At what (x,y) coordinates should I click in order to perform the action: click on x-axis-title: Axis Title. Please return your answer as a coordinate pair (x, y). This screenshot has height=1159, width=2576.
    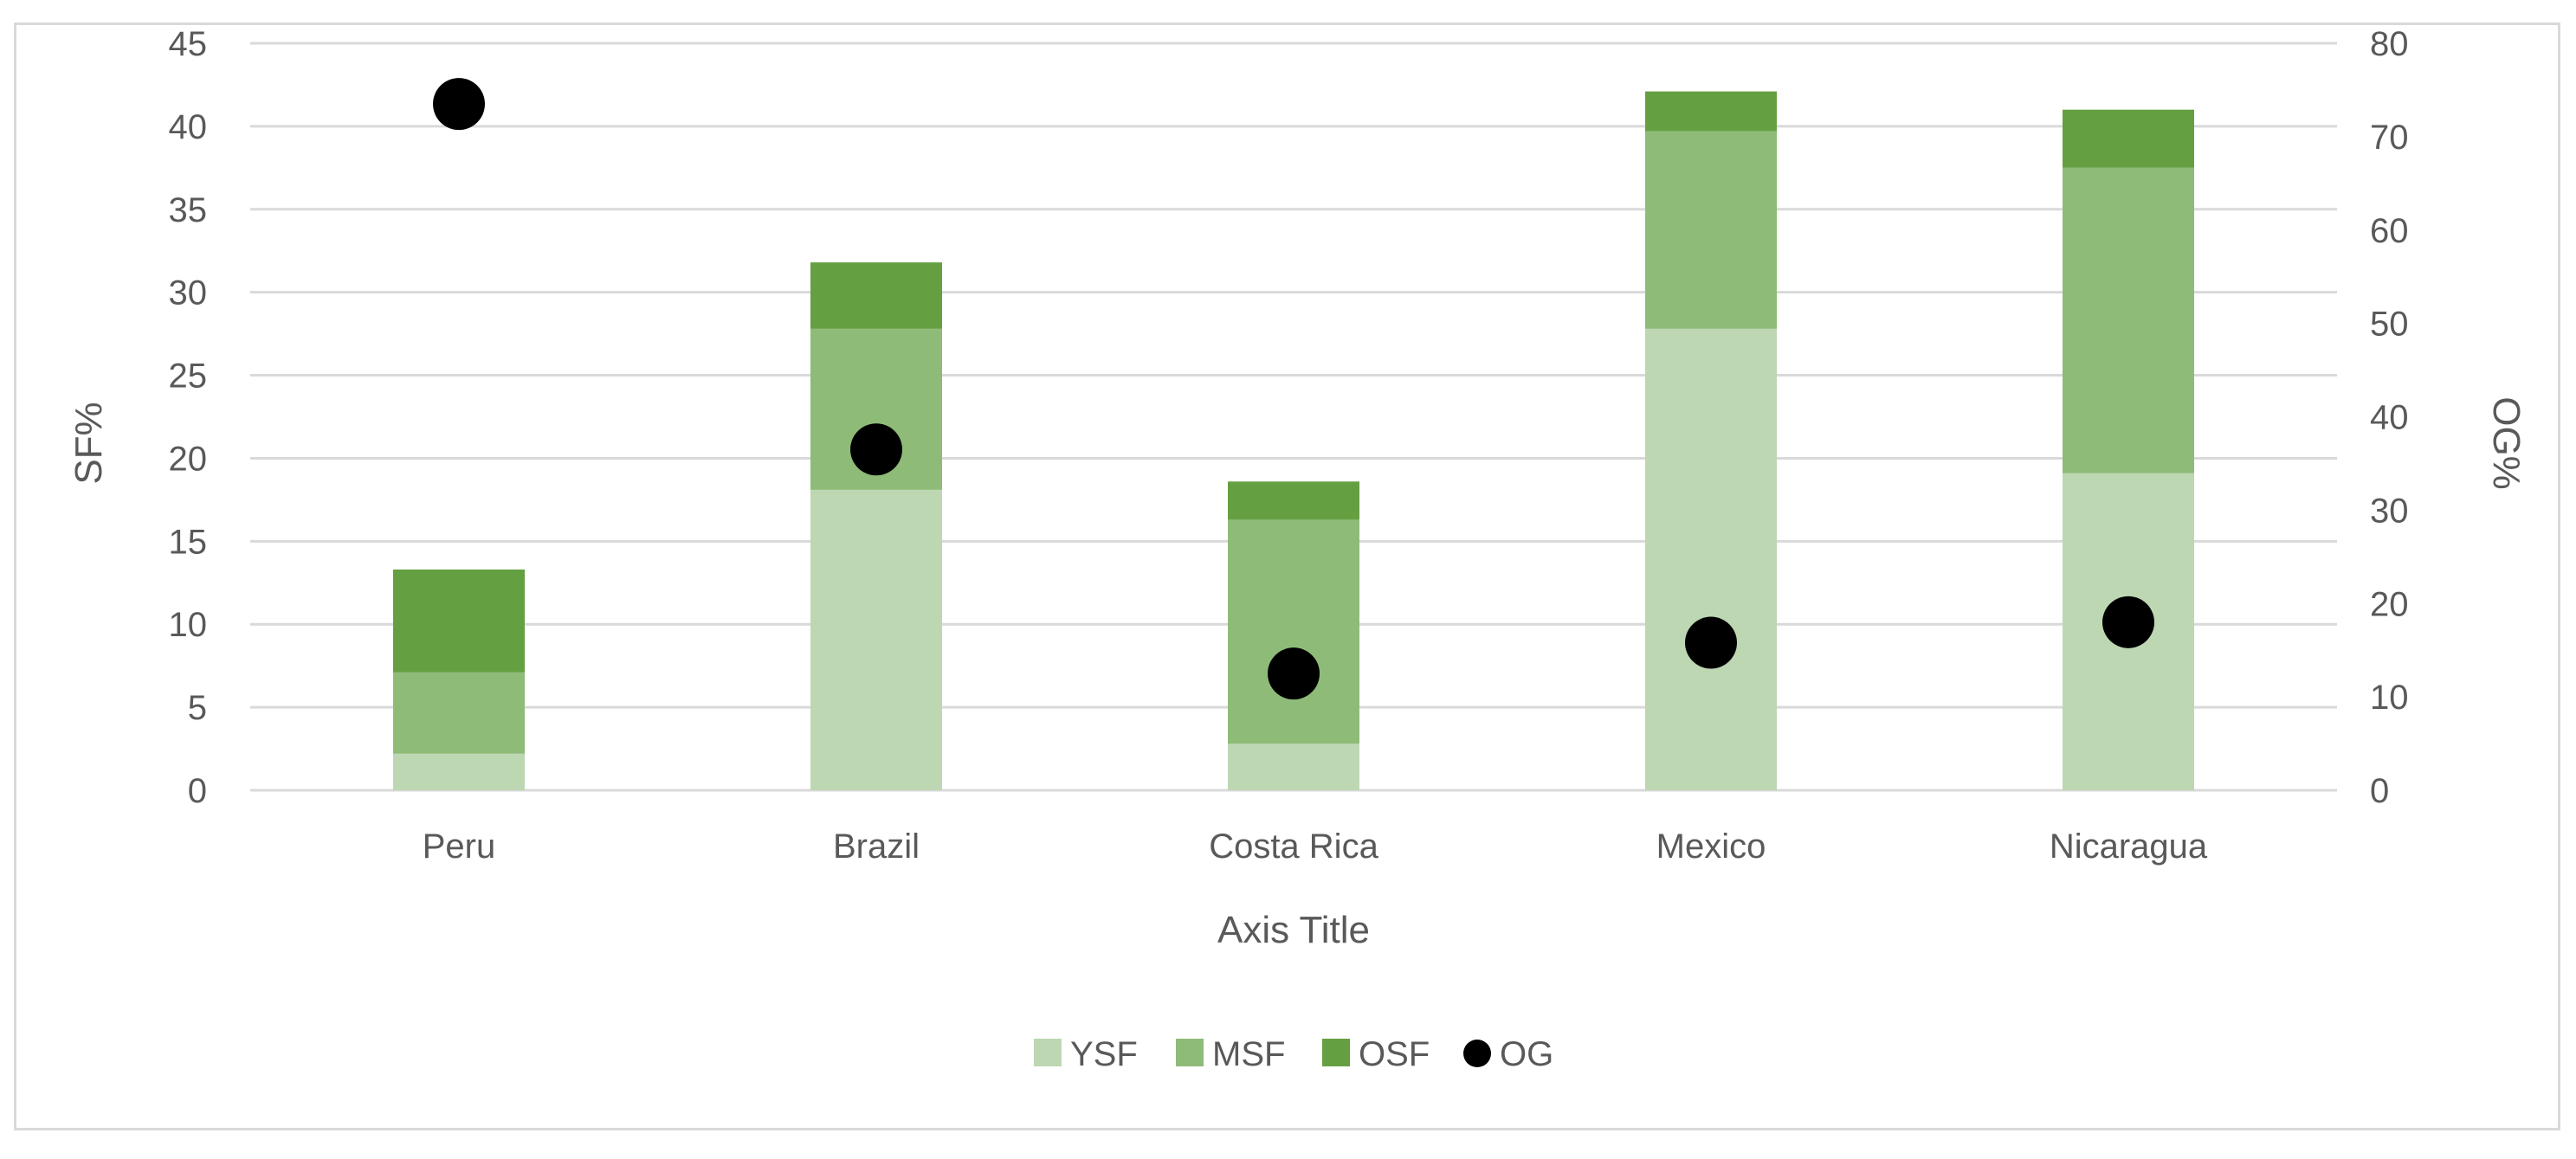
    Looking at the image, I should click on (1293, 930).